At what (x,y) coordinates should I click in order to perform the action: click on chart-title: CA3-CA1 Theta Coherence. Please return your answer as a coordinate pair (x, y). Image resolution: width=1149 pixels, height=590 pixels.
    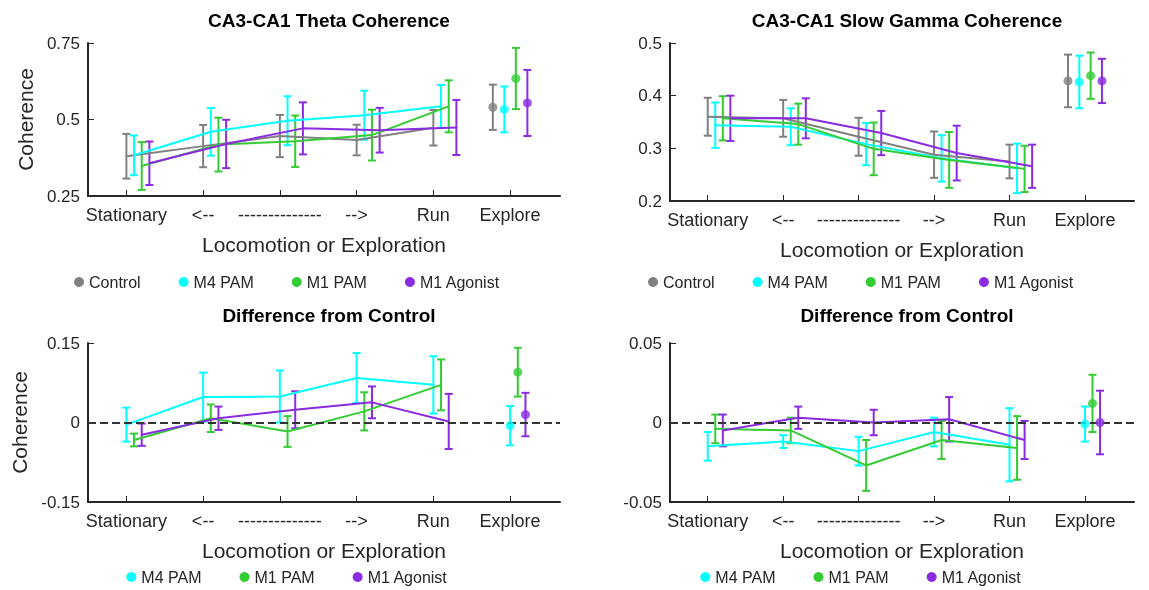
    Looking at the image, I should click on (329, 20).